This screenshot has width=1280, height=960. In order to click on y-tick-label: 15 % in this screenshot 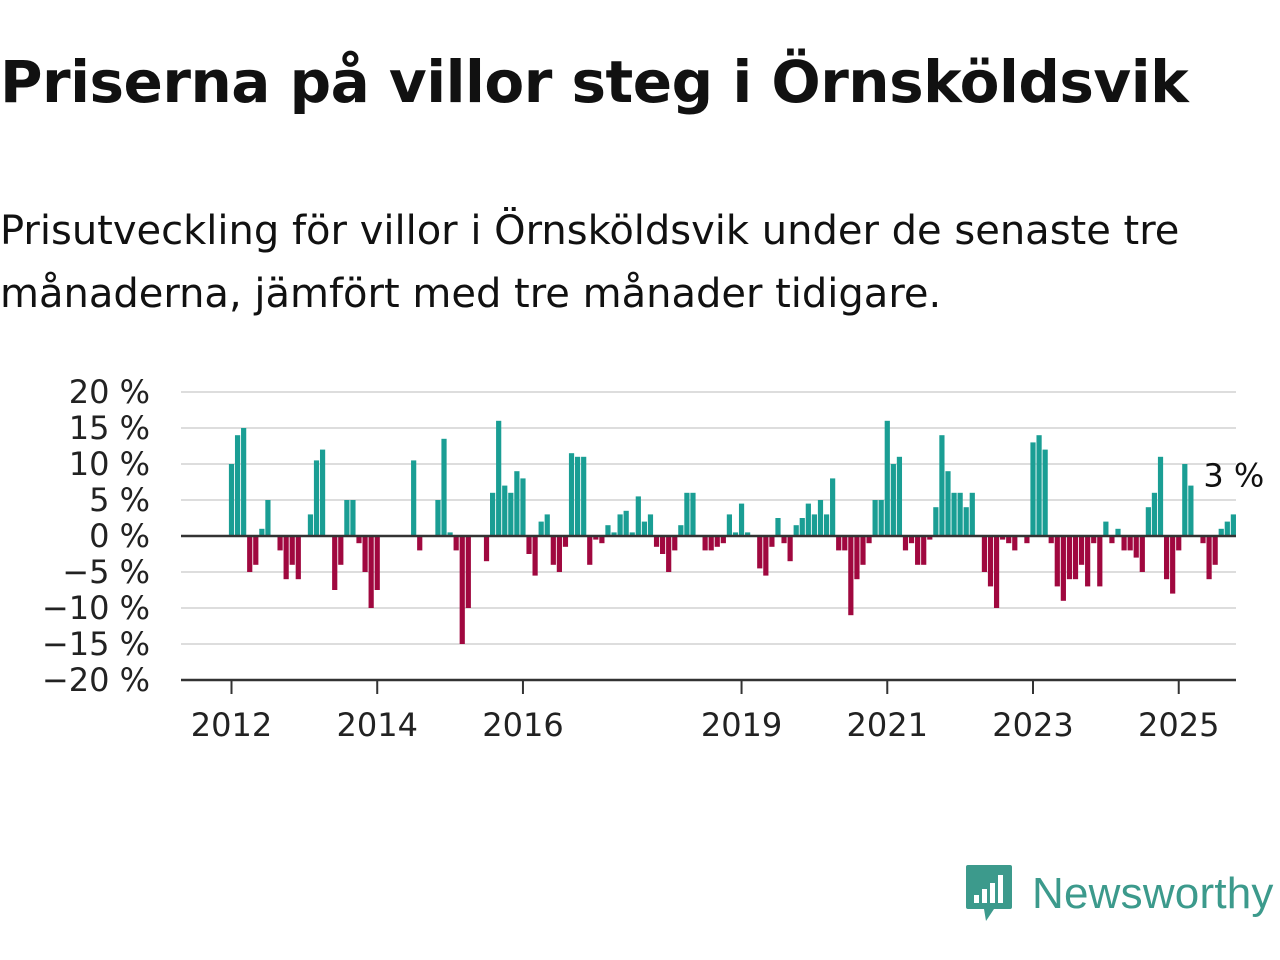, I will do `click(109, 428)`.